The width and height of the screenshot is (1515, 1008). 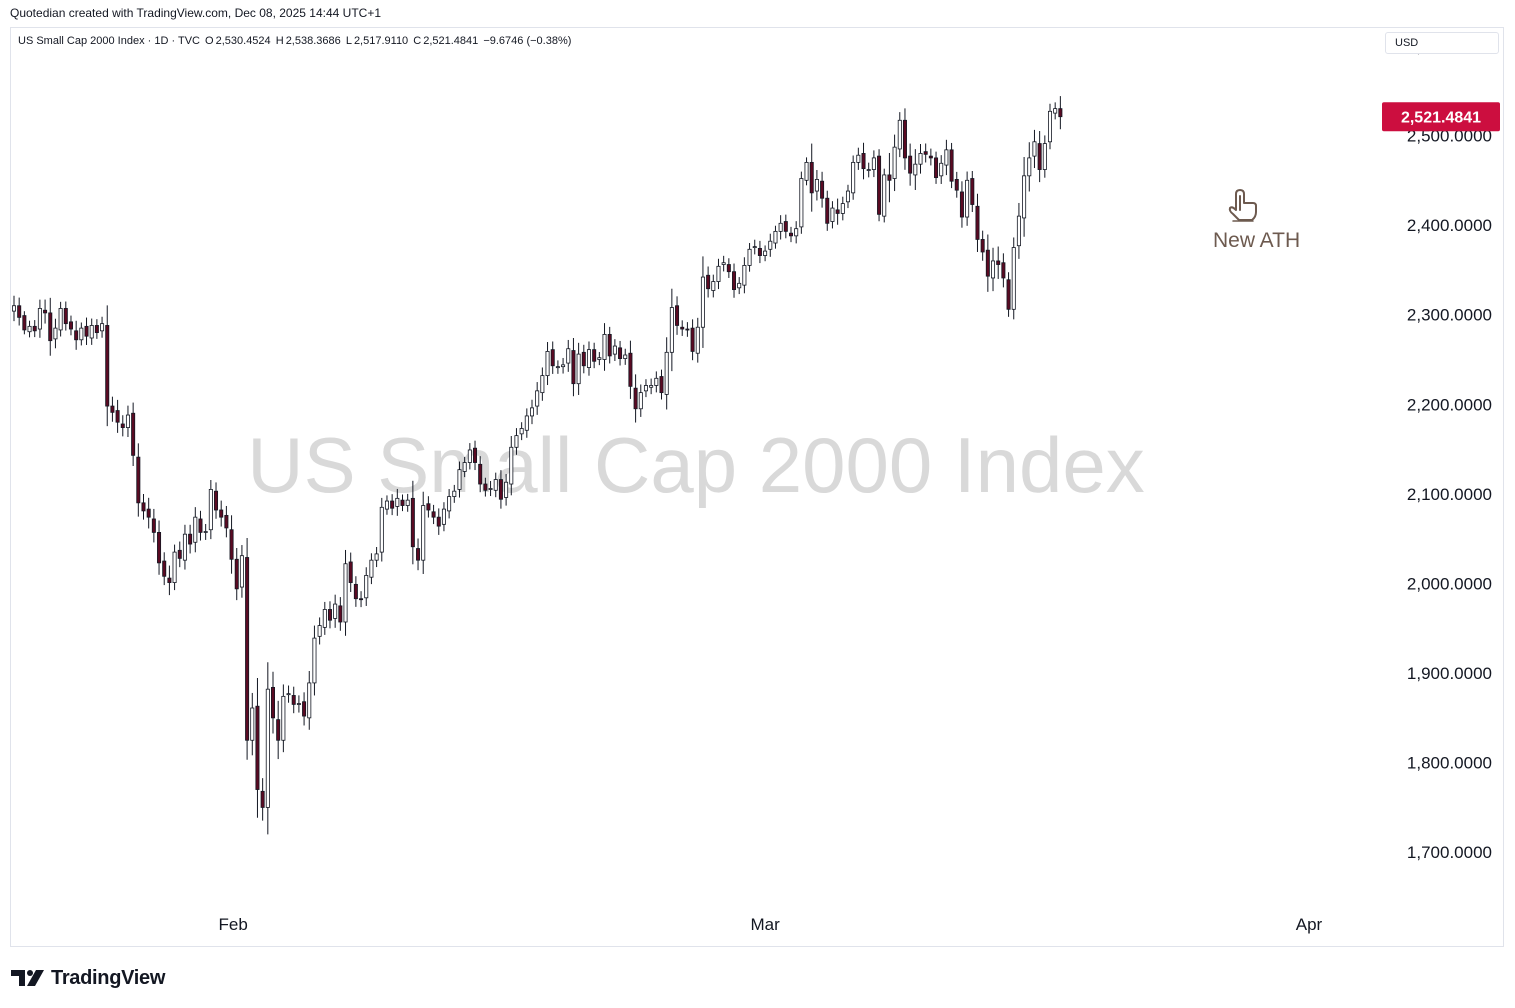 I want to click on currency-selector: USD, so click(x=1442, y=43).